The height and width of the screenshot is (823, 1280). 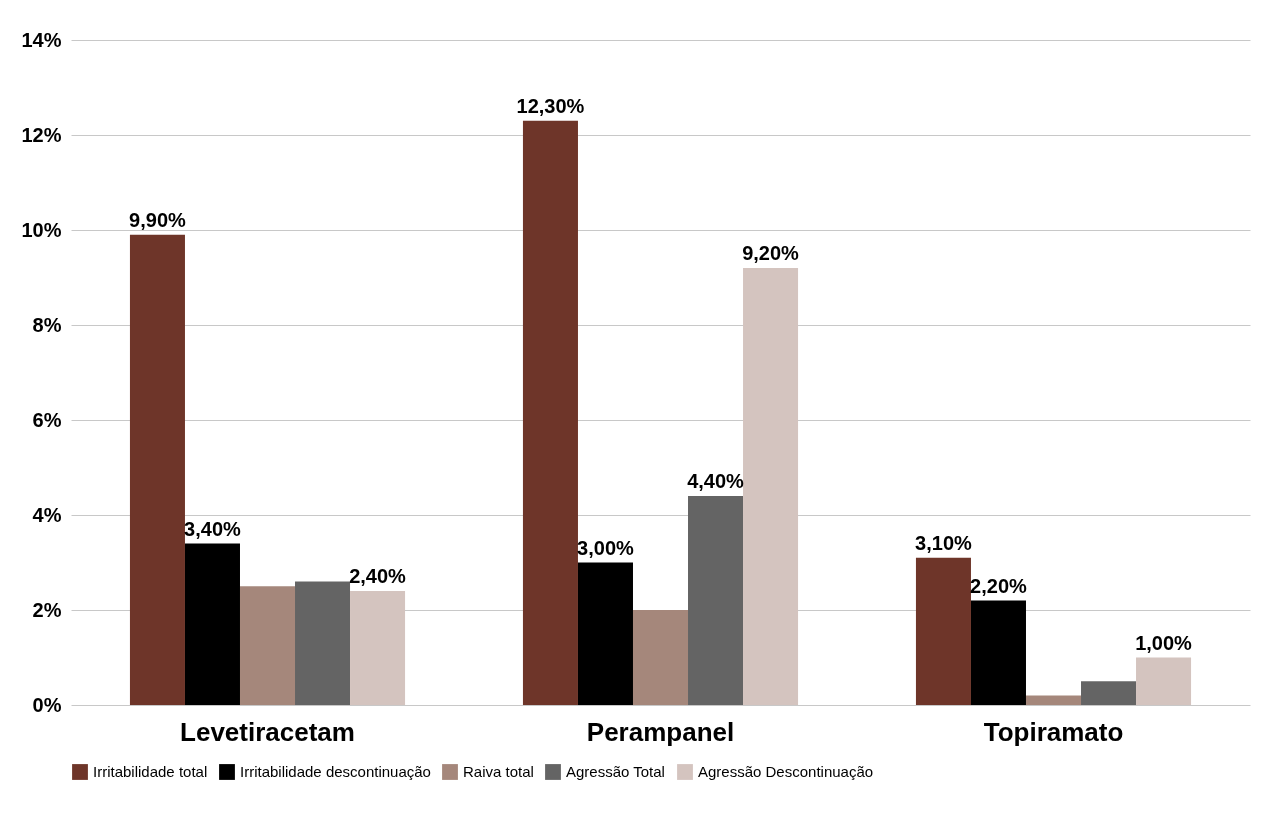 I want to click on y-tick-label: 4%, so click(x=47, y=514).